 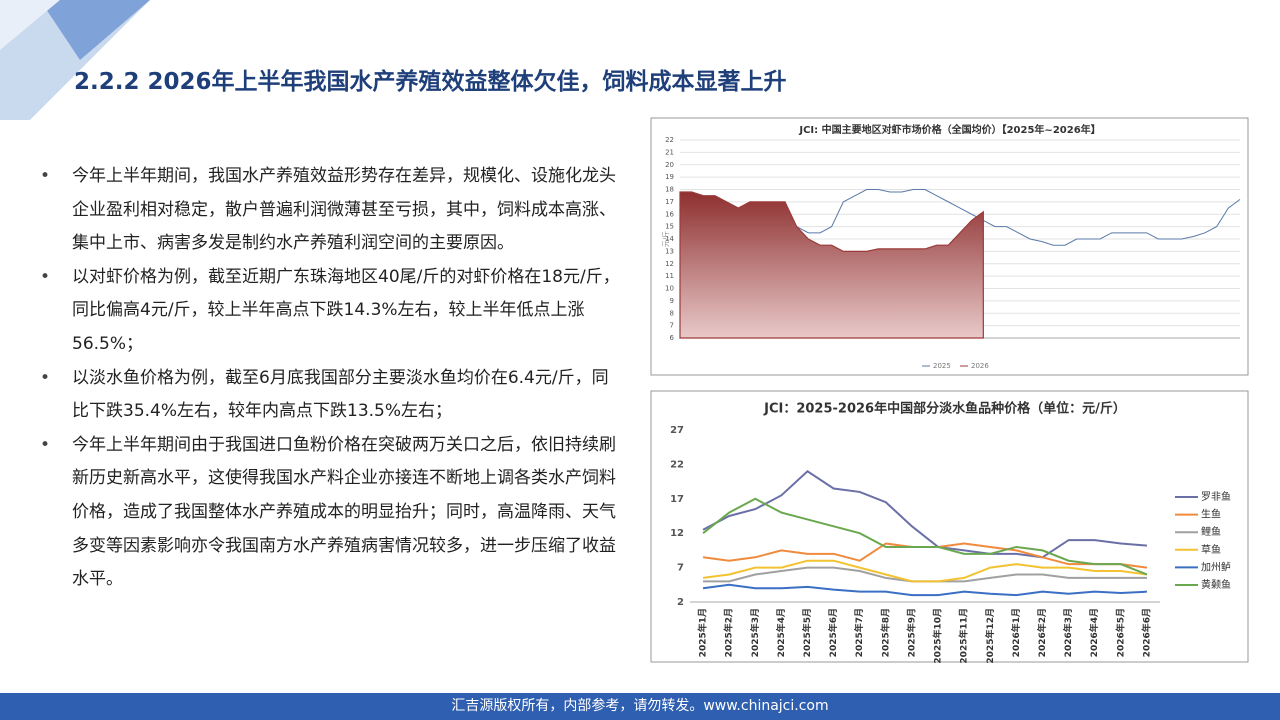 I want to click on x-tick-label: 2025年11月, so click(x=964, y=636).